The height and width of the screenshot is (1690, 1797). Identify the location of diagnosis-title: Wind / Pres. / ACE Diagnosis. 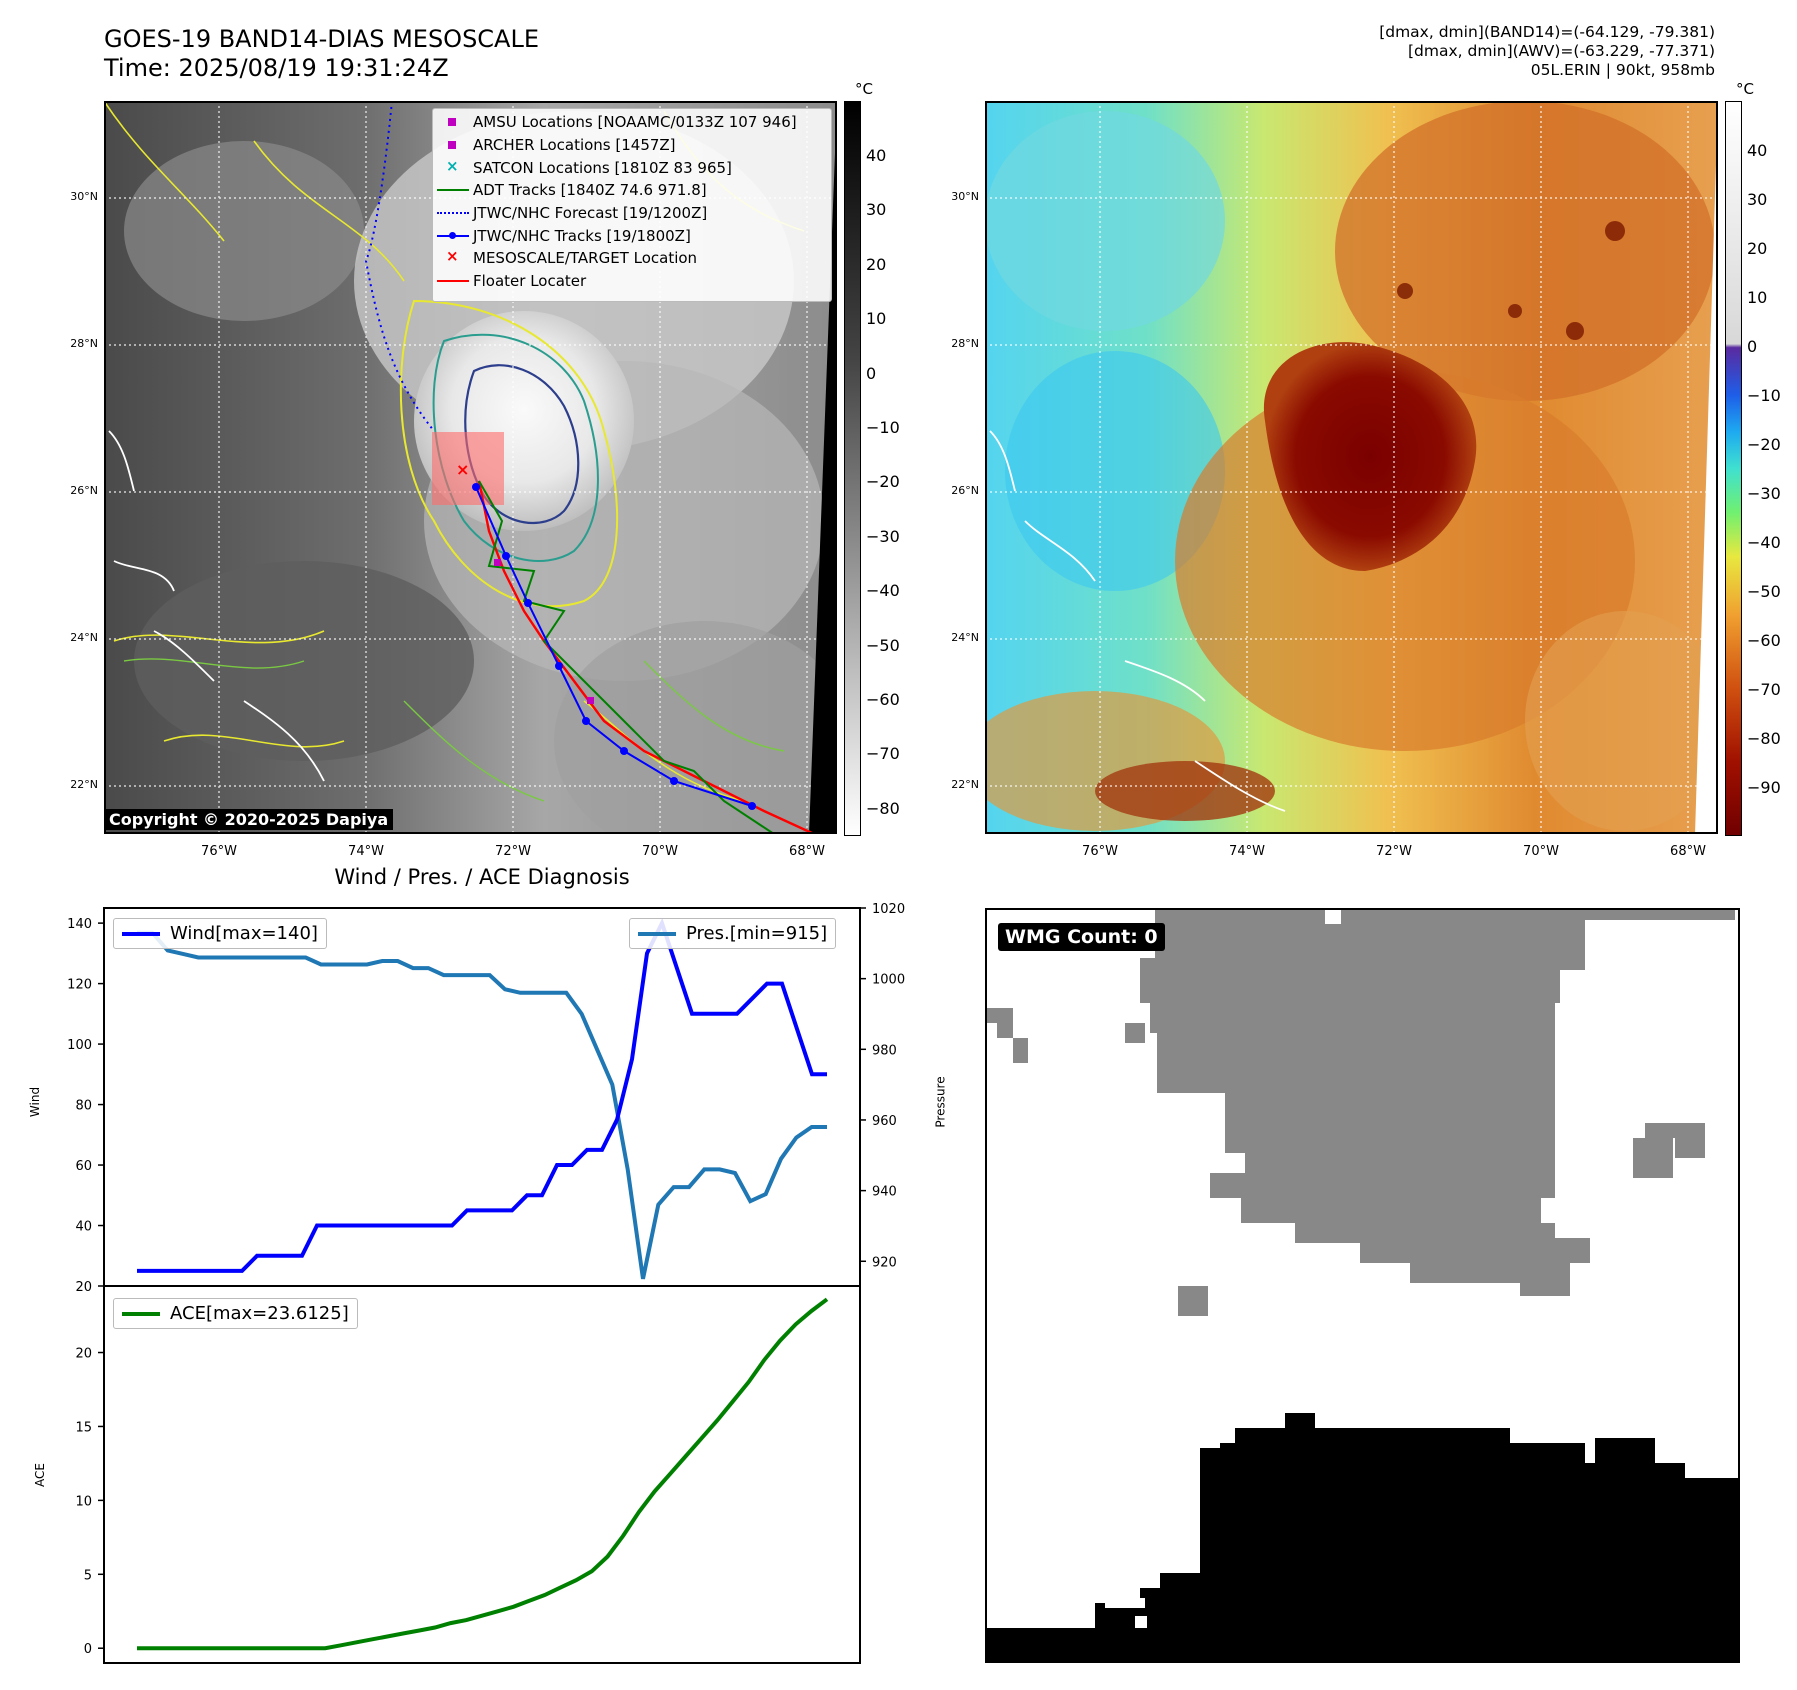
(482, 877).